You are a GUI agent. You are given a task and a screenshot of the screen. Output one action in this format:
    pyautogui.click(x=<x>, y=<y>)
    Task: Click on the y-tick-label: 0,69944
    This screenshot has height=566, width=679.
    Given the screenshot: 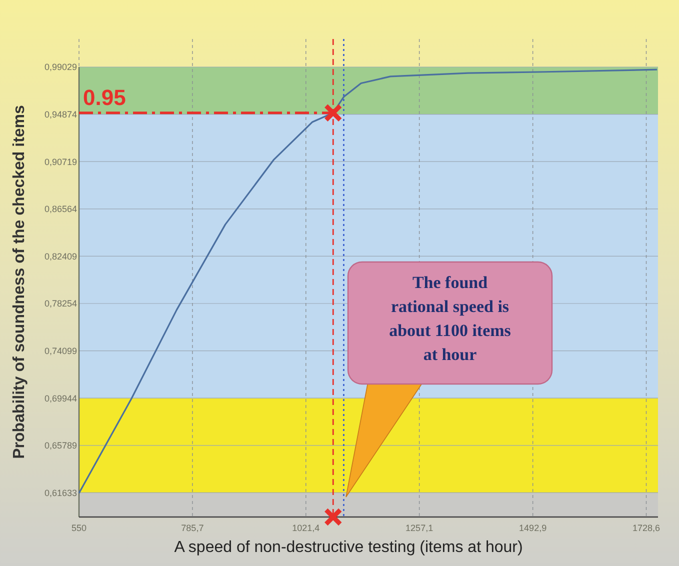 What is the action you would take?
    pyautogui.click(x=60, y=398)
    